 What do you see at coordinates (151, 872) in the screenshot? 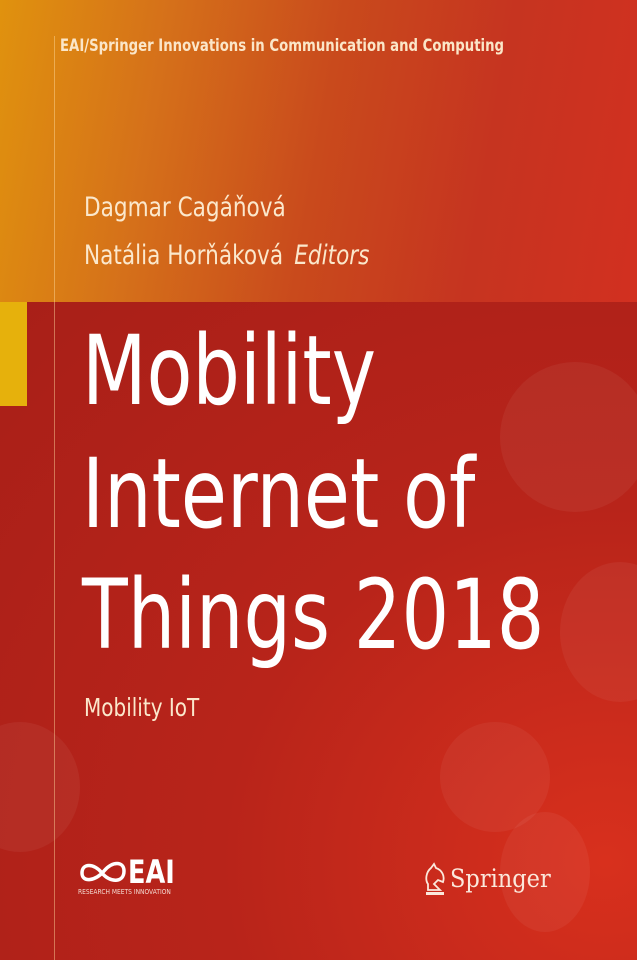
I see `eai-wordmark: EAI` at bounding box center [151, 872].